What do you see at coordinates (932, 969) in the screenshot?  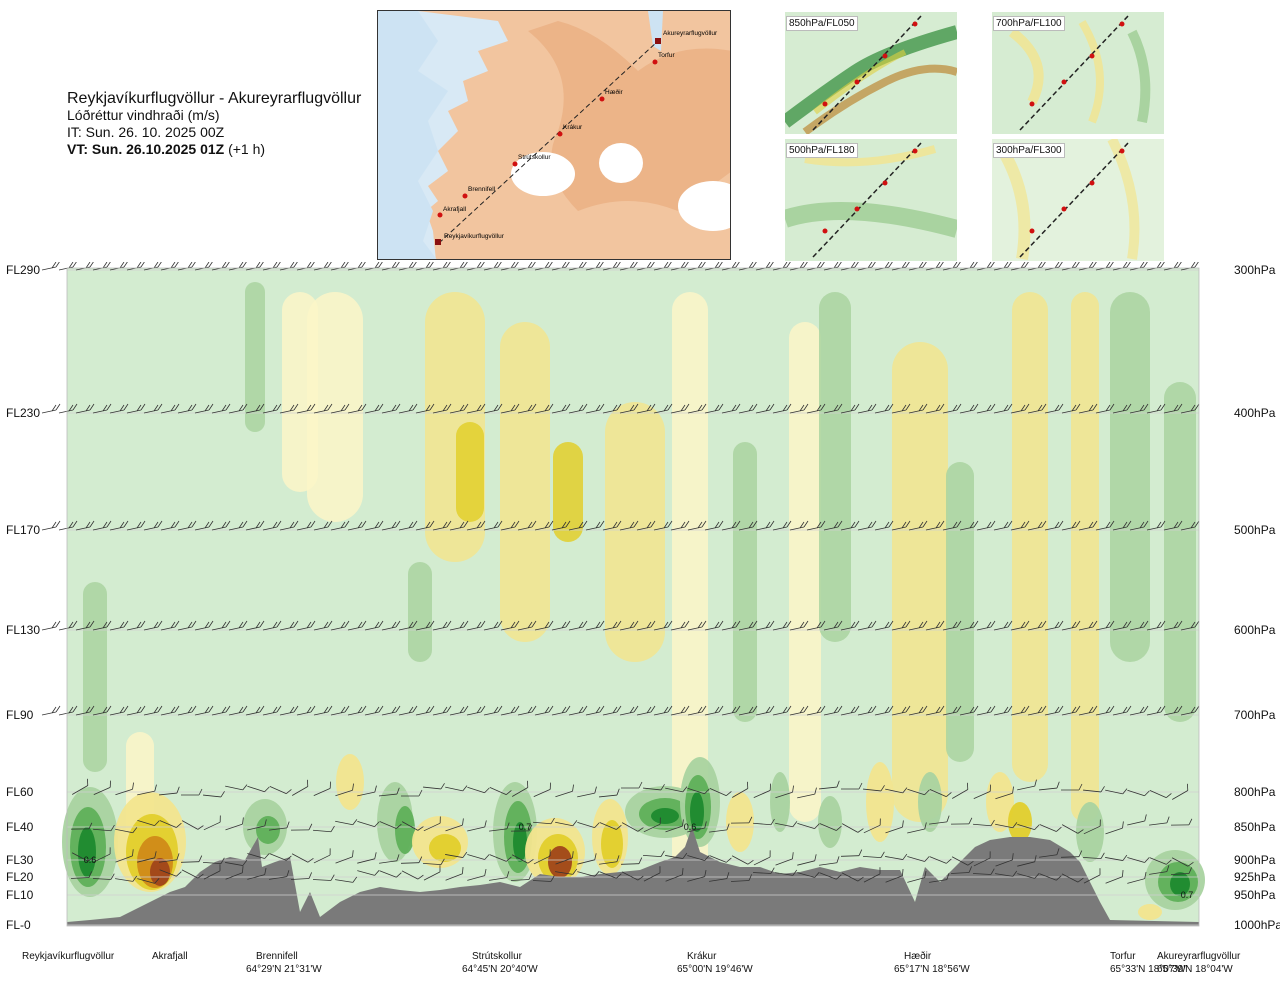 I see `location-coordinate: 65°17'N 18°56'W` at bounding box center [932, 969].